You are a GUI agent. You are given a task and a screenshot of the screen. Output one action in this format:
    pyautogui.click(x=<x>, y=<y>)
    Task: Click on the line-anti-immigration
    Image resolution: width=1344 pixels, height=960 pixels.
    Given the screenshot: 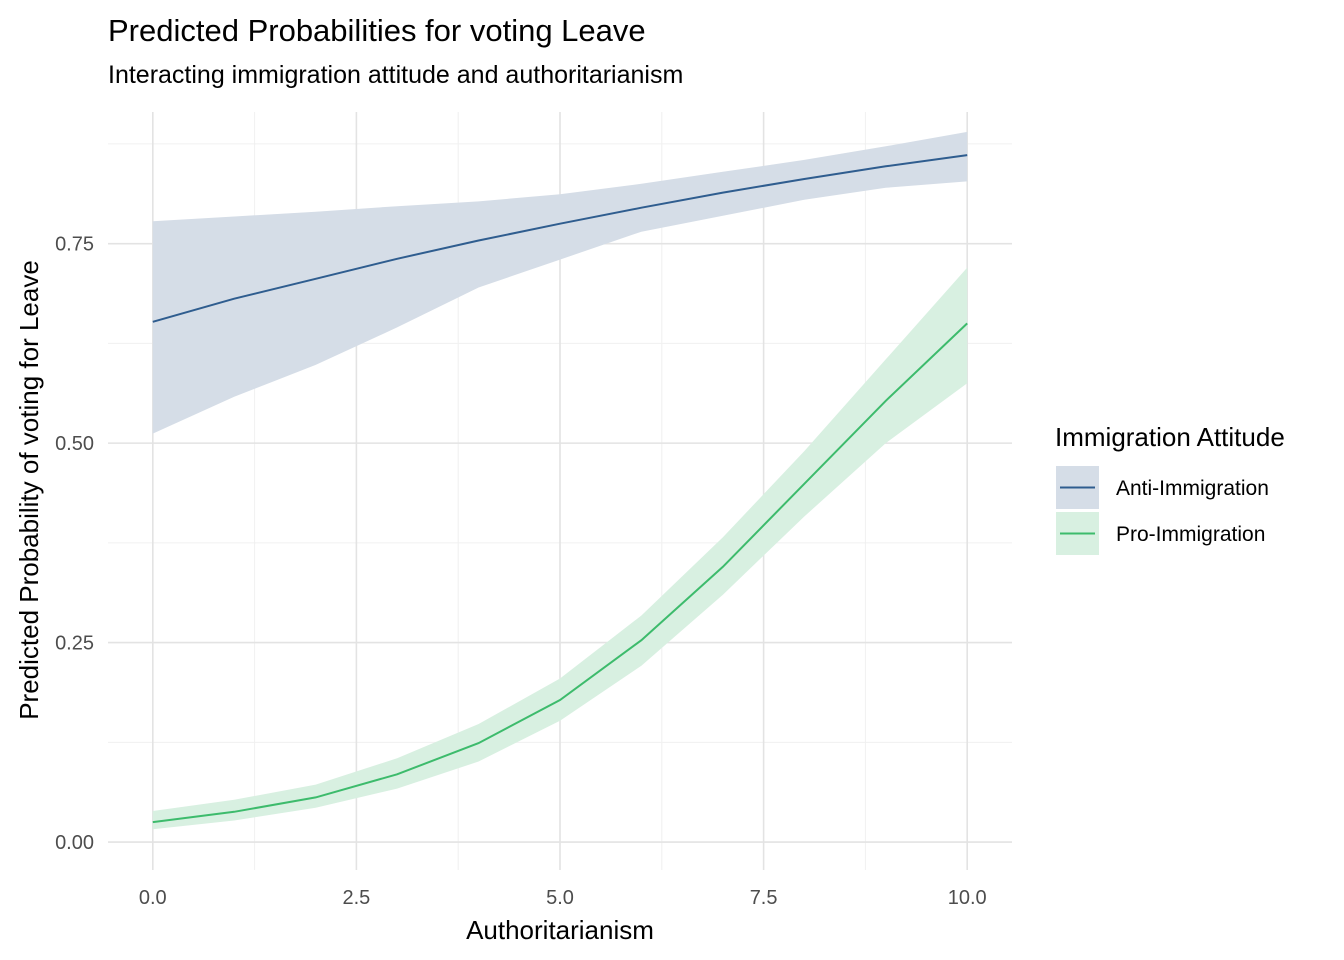 What is the action you would take?
    pyautogui.click(x=560, y=238)
    